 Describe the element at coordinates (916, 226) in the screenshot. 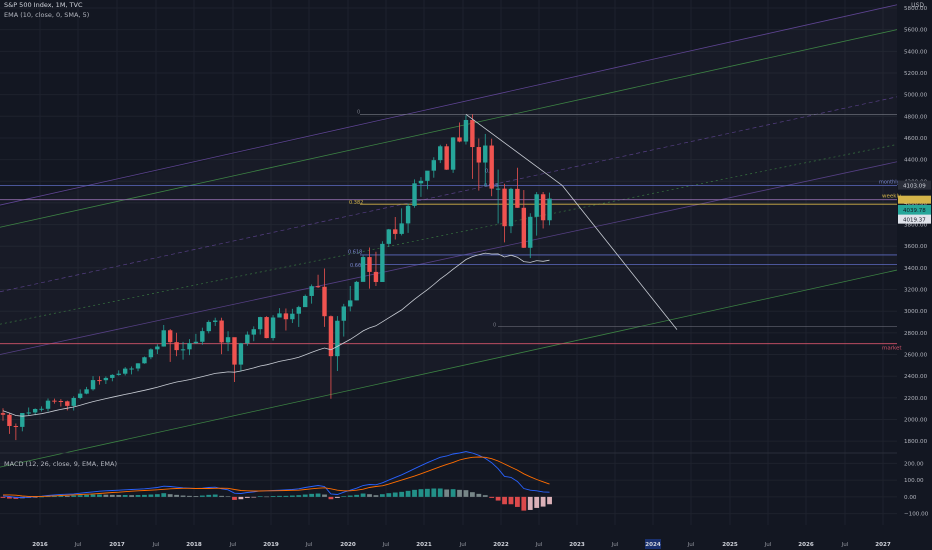

I see `price-axis-tick-label: 3800.00` at that location.